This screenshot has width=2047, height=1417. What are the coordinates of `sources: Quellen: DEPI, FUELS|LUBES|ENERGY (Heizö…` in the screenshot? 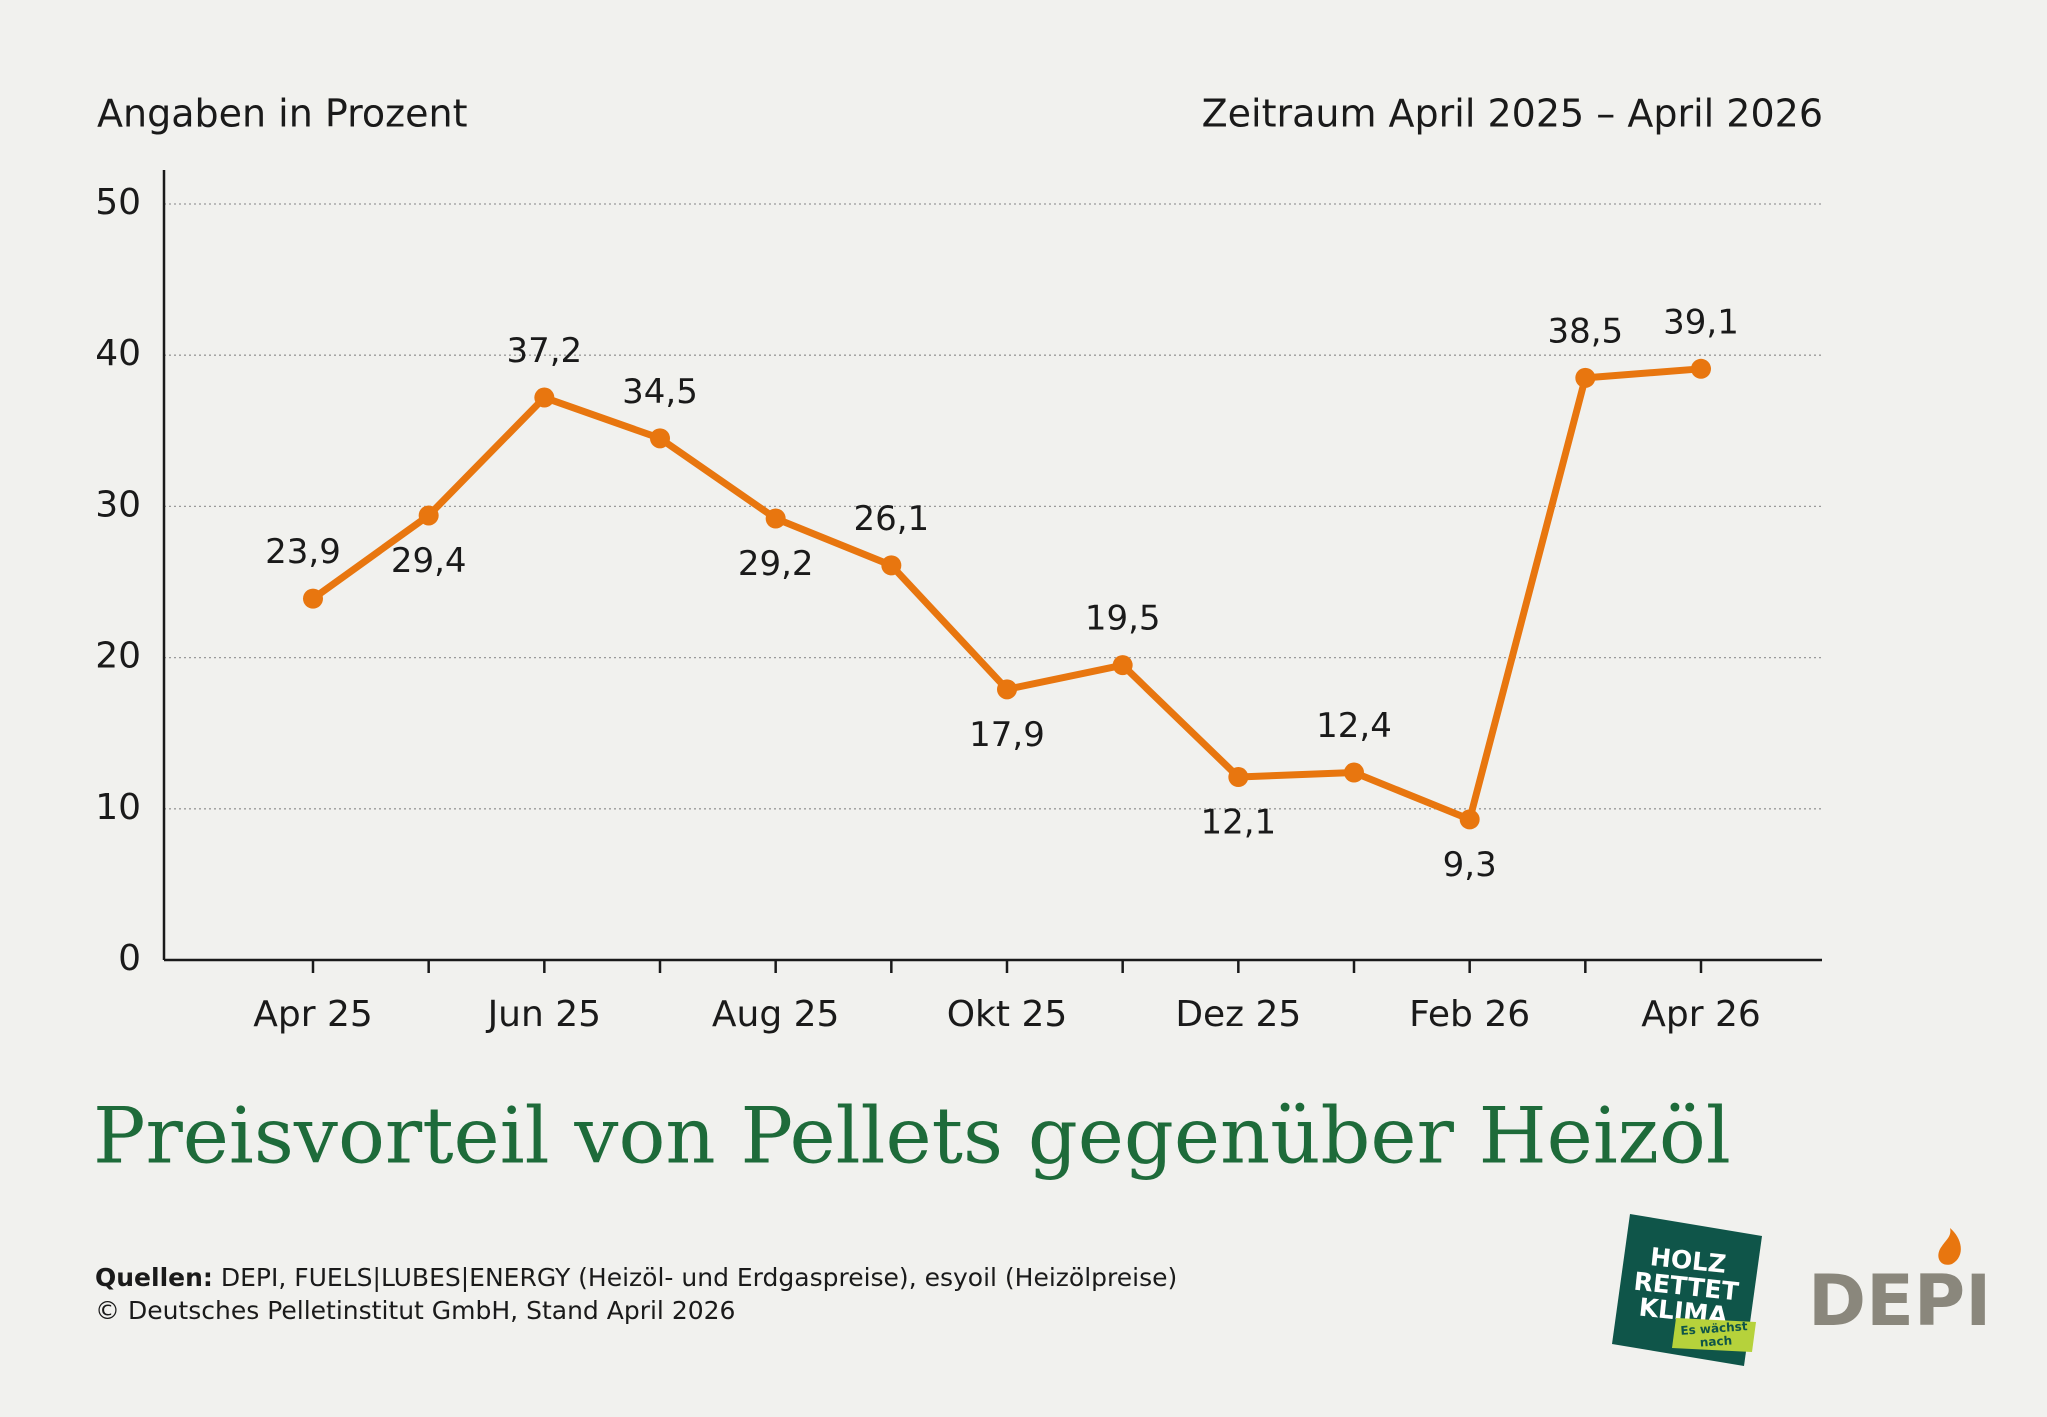 It's located at (636, 1277).